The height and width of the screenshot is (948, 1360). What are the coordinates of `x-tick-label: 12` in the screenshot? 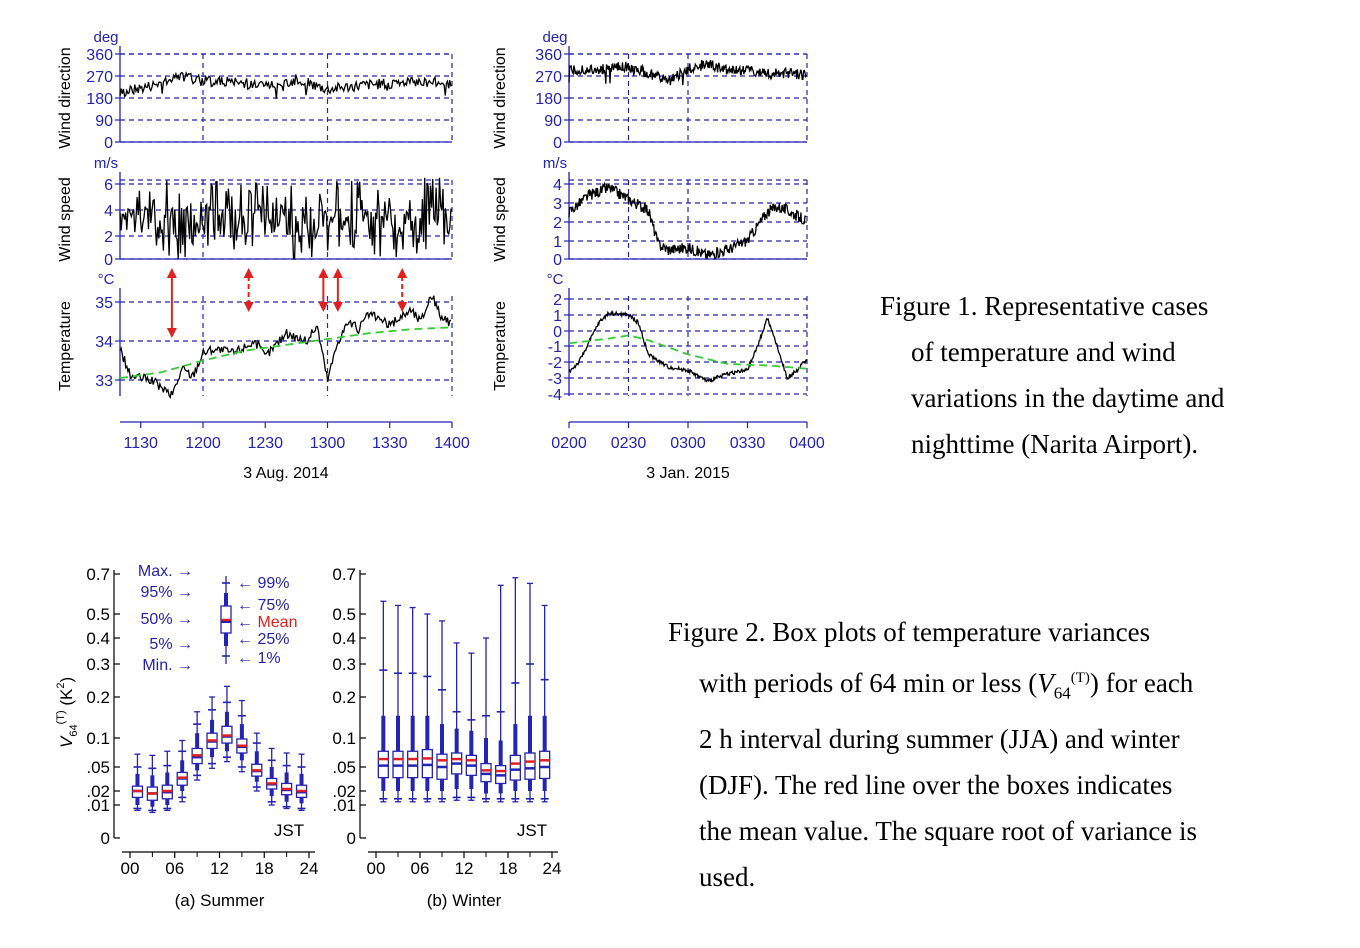 It's located at (219, 868).